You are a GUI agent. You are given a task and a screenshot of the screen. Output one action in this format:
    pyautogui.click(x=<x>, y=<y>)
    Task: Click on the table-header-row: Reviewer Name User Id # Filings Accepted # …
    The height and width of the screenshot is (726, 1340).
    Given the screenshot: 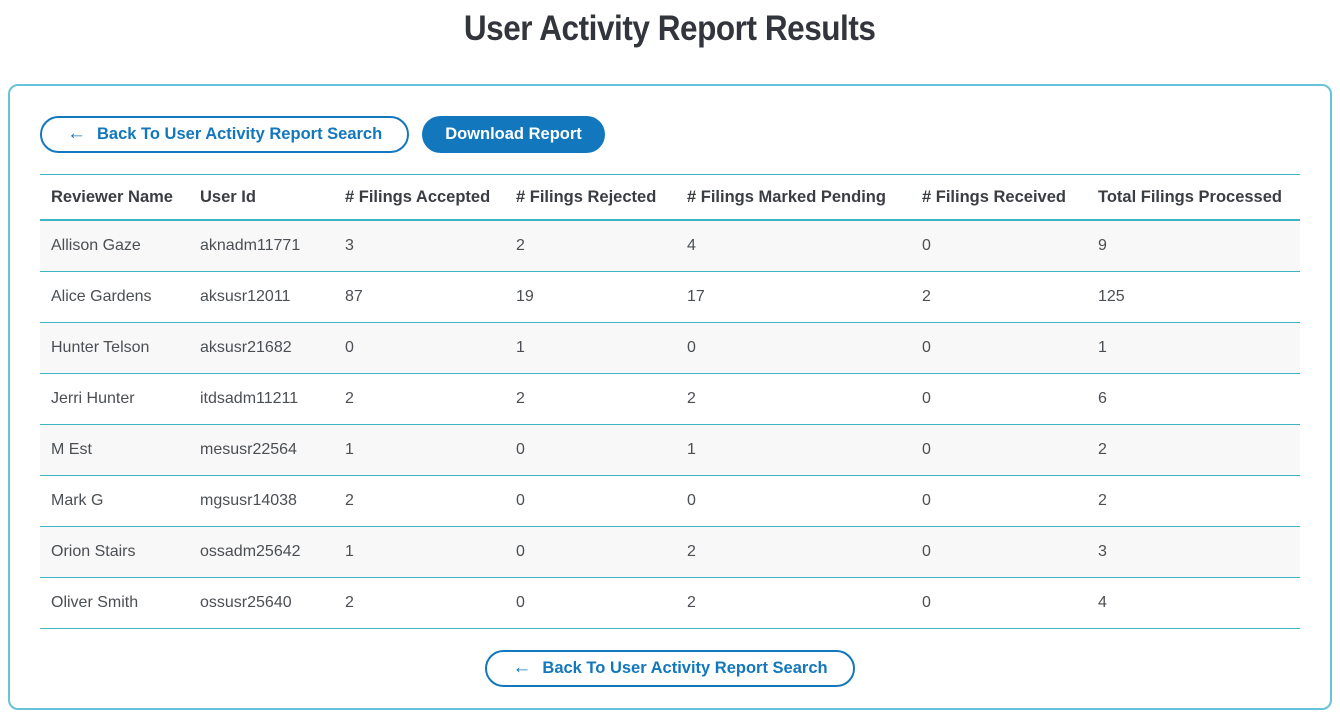 What is the action you would take?
    pyautogui.click(x=670, y=197)
    